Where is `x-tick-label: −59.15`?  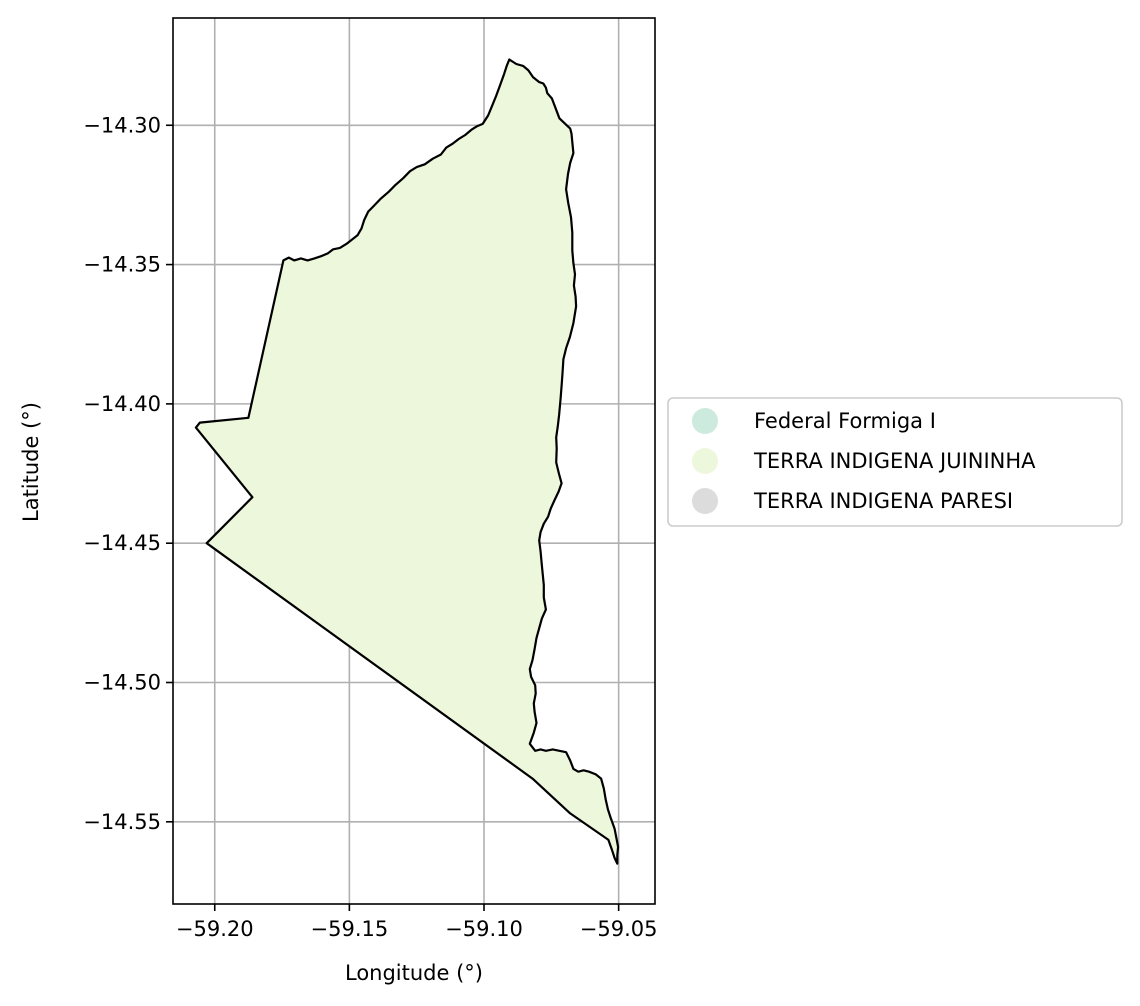 x-tick-label: −59.15 is located at coordinates (350, 929).